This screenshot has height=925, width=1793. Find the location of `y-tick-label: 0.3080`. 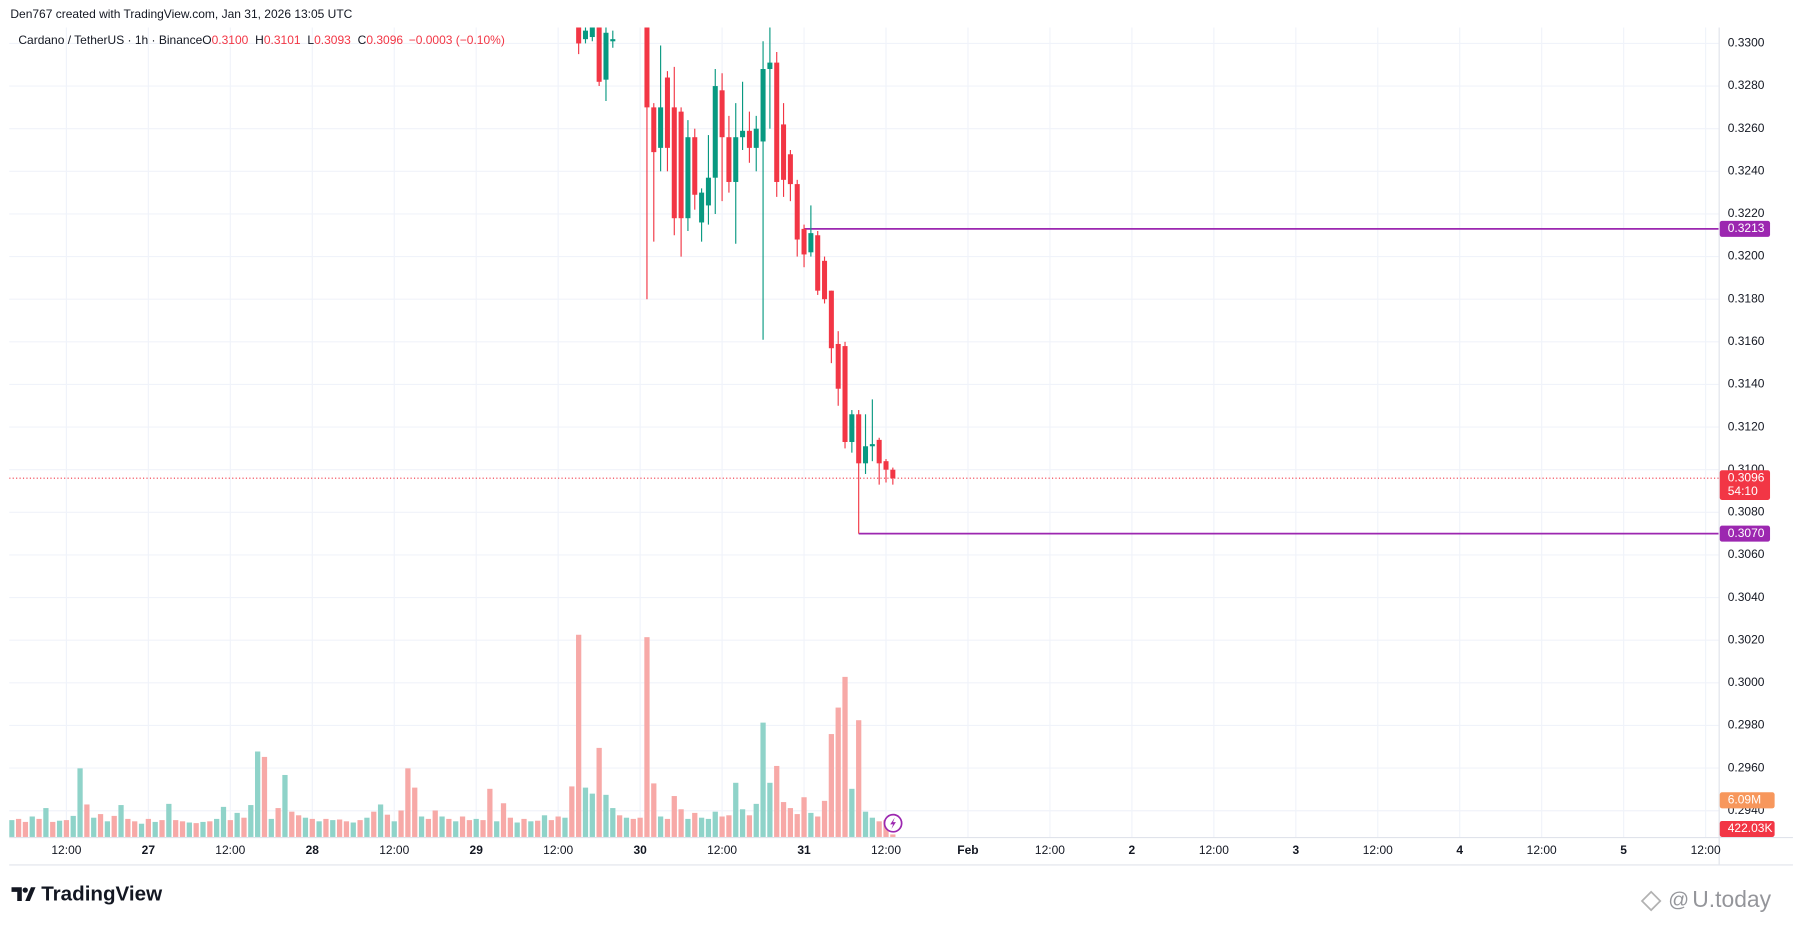

y-tick-label: 0.3080 is located at coordinates (1746, 512).